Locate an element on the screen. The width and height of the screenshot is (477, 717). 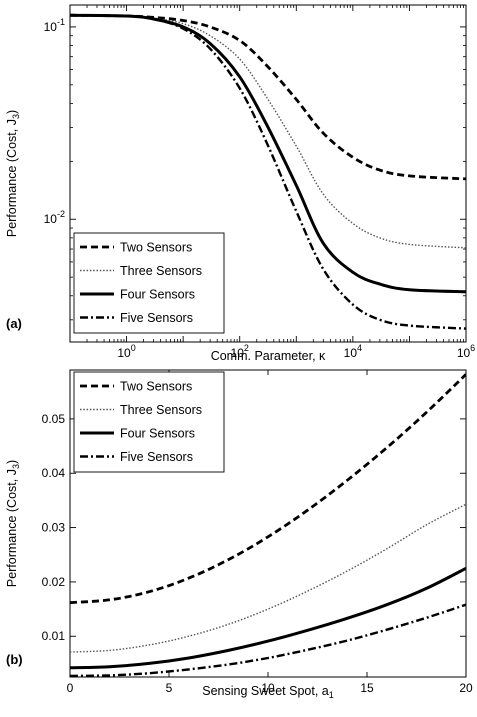
y-tick-label: 0.05 is located at coordinates (54, 419).